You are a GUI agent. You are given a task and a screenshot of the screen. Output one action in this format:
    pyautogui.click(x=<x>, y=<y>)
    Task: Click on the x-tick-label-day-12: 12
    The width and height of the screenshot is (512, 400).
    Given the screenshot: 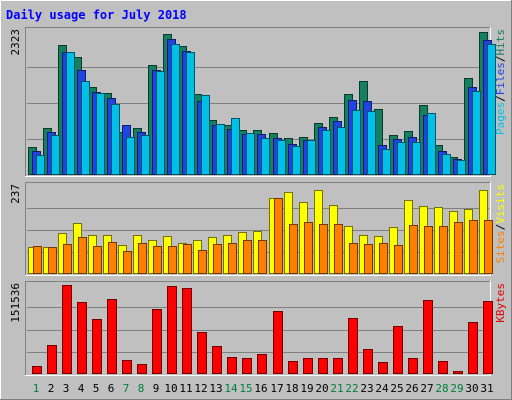 What is the action you would take?
    pyautogui.click(x=200, y=388)
    